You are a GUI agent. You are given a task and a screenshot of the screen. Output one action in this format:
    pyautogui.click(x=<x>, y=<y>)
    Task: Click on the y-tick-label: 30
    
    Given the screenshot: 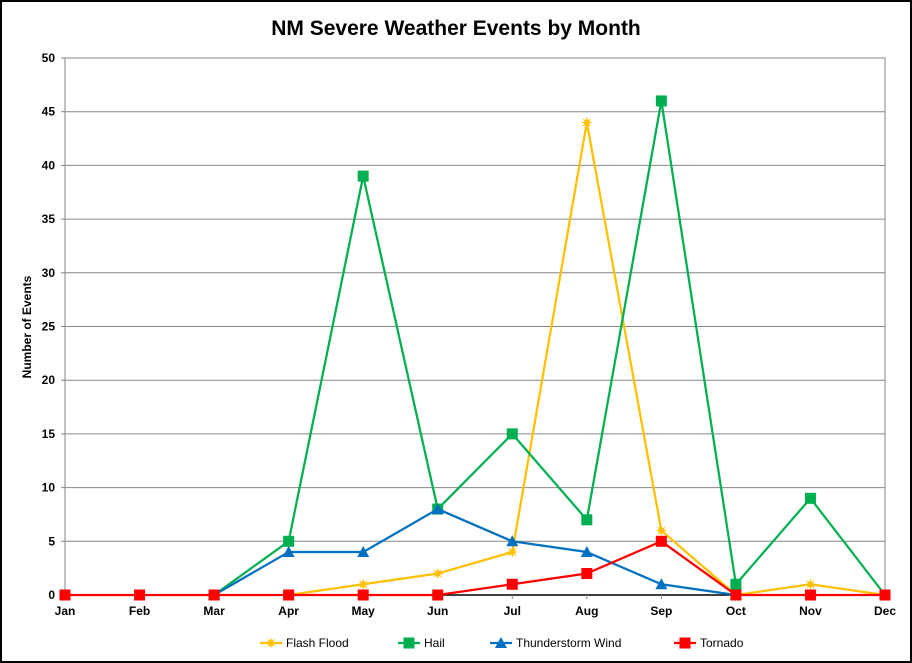 What is the action you would take?
    pyautogui.click(x=49, y=273)
    